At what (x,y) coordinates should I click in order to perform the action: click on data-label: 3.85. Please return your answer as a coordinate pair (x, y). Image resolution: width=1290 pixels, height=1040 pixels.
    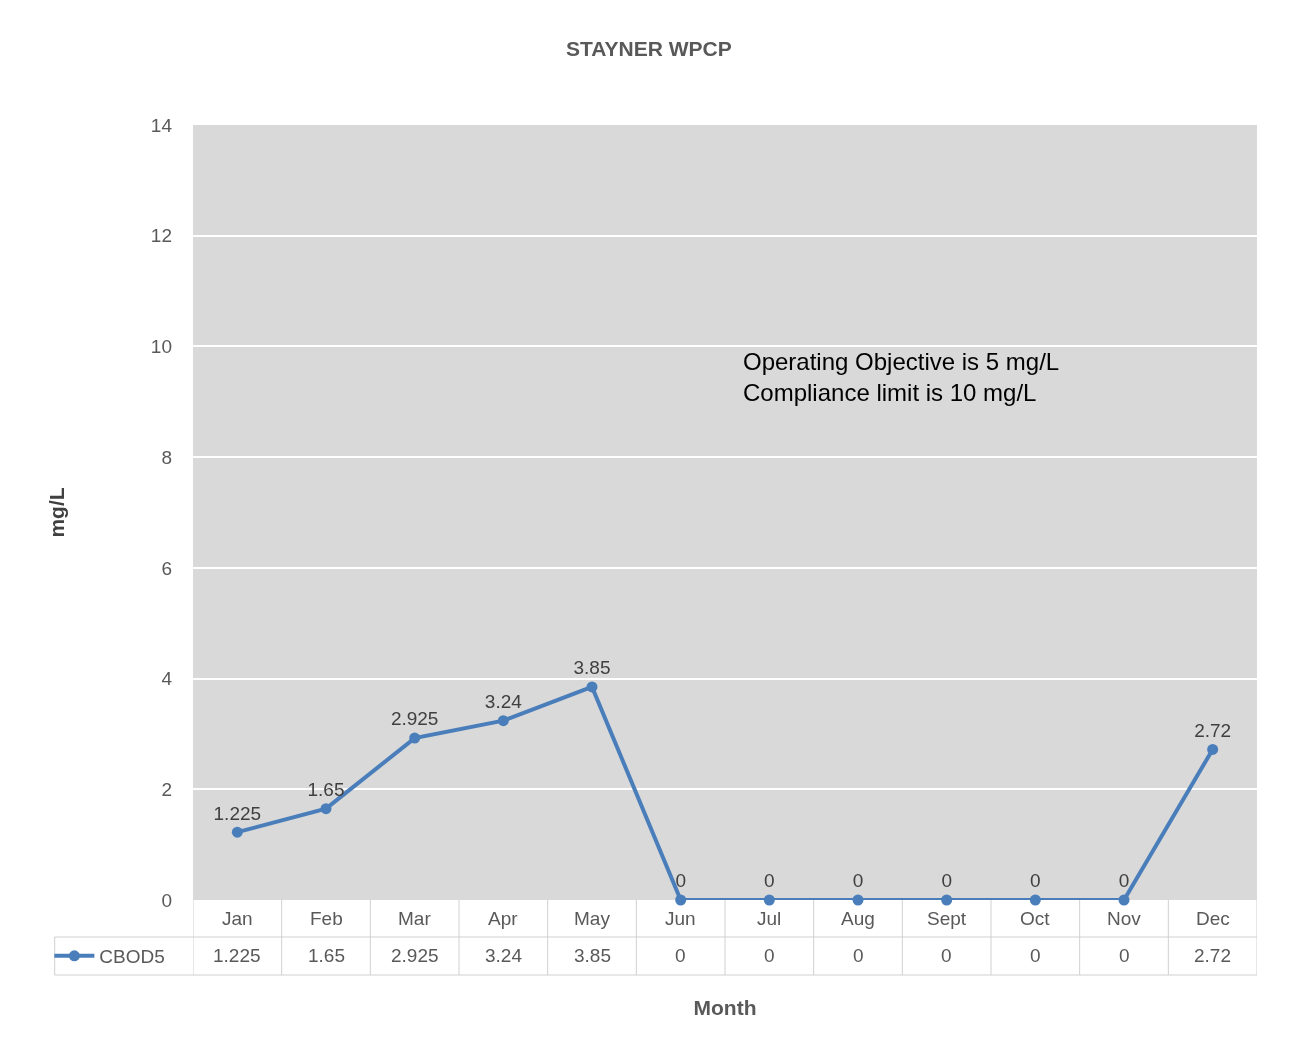
    Looking at the image, I should click on (592, 955).